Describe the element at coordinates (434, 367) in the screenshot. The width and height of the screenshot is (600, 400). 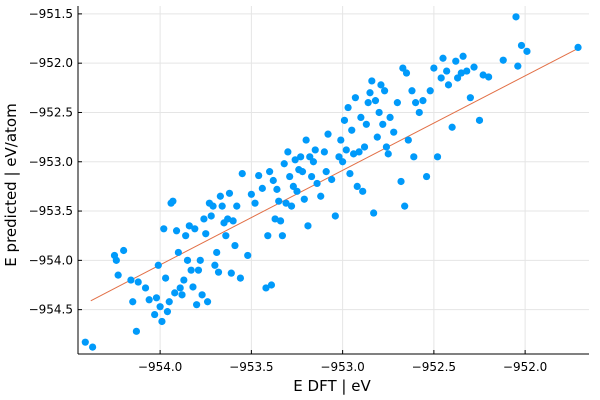
I see `x-tick-label: −952.5` at that location.